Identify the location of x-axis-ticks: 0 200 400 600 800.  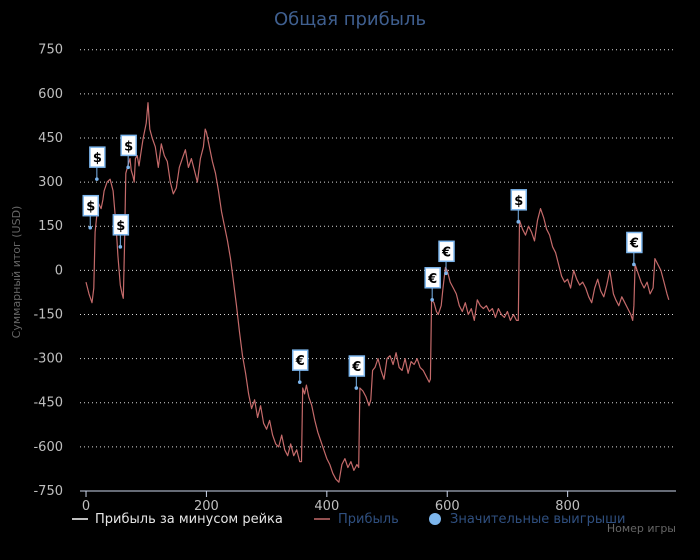
(331, 502).